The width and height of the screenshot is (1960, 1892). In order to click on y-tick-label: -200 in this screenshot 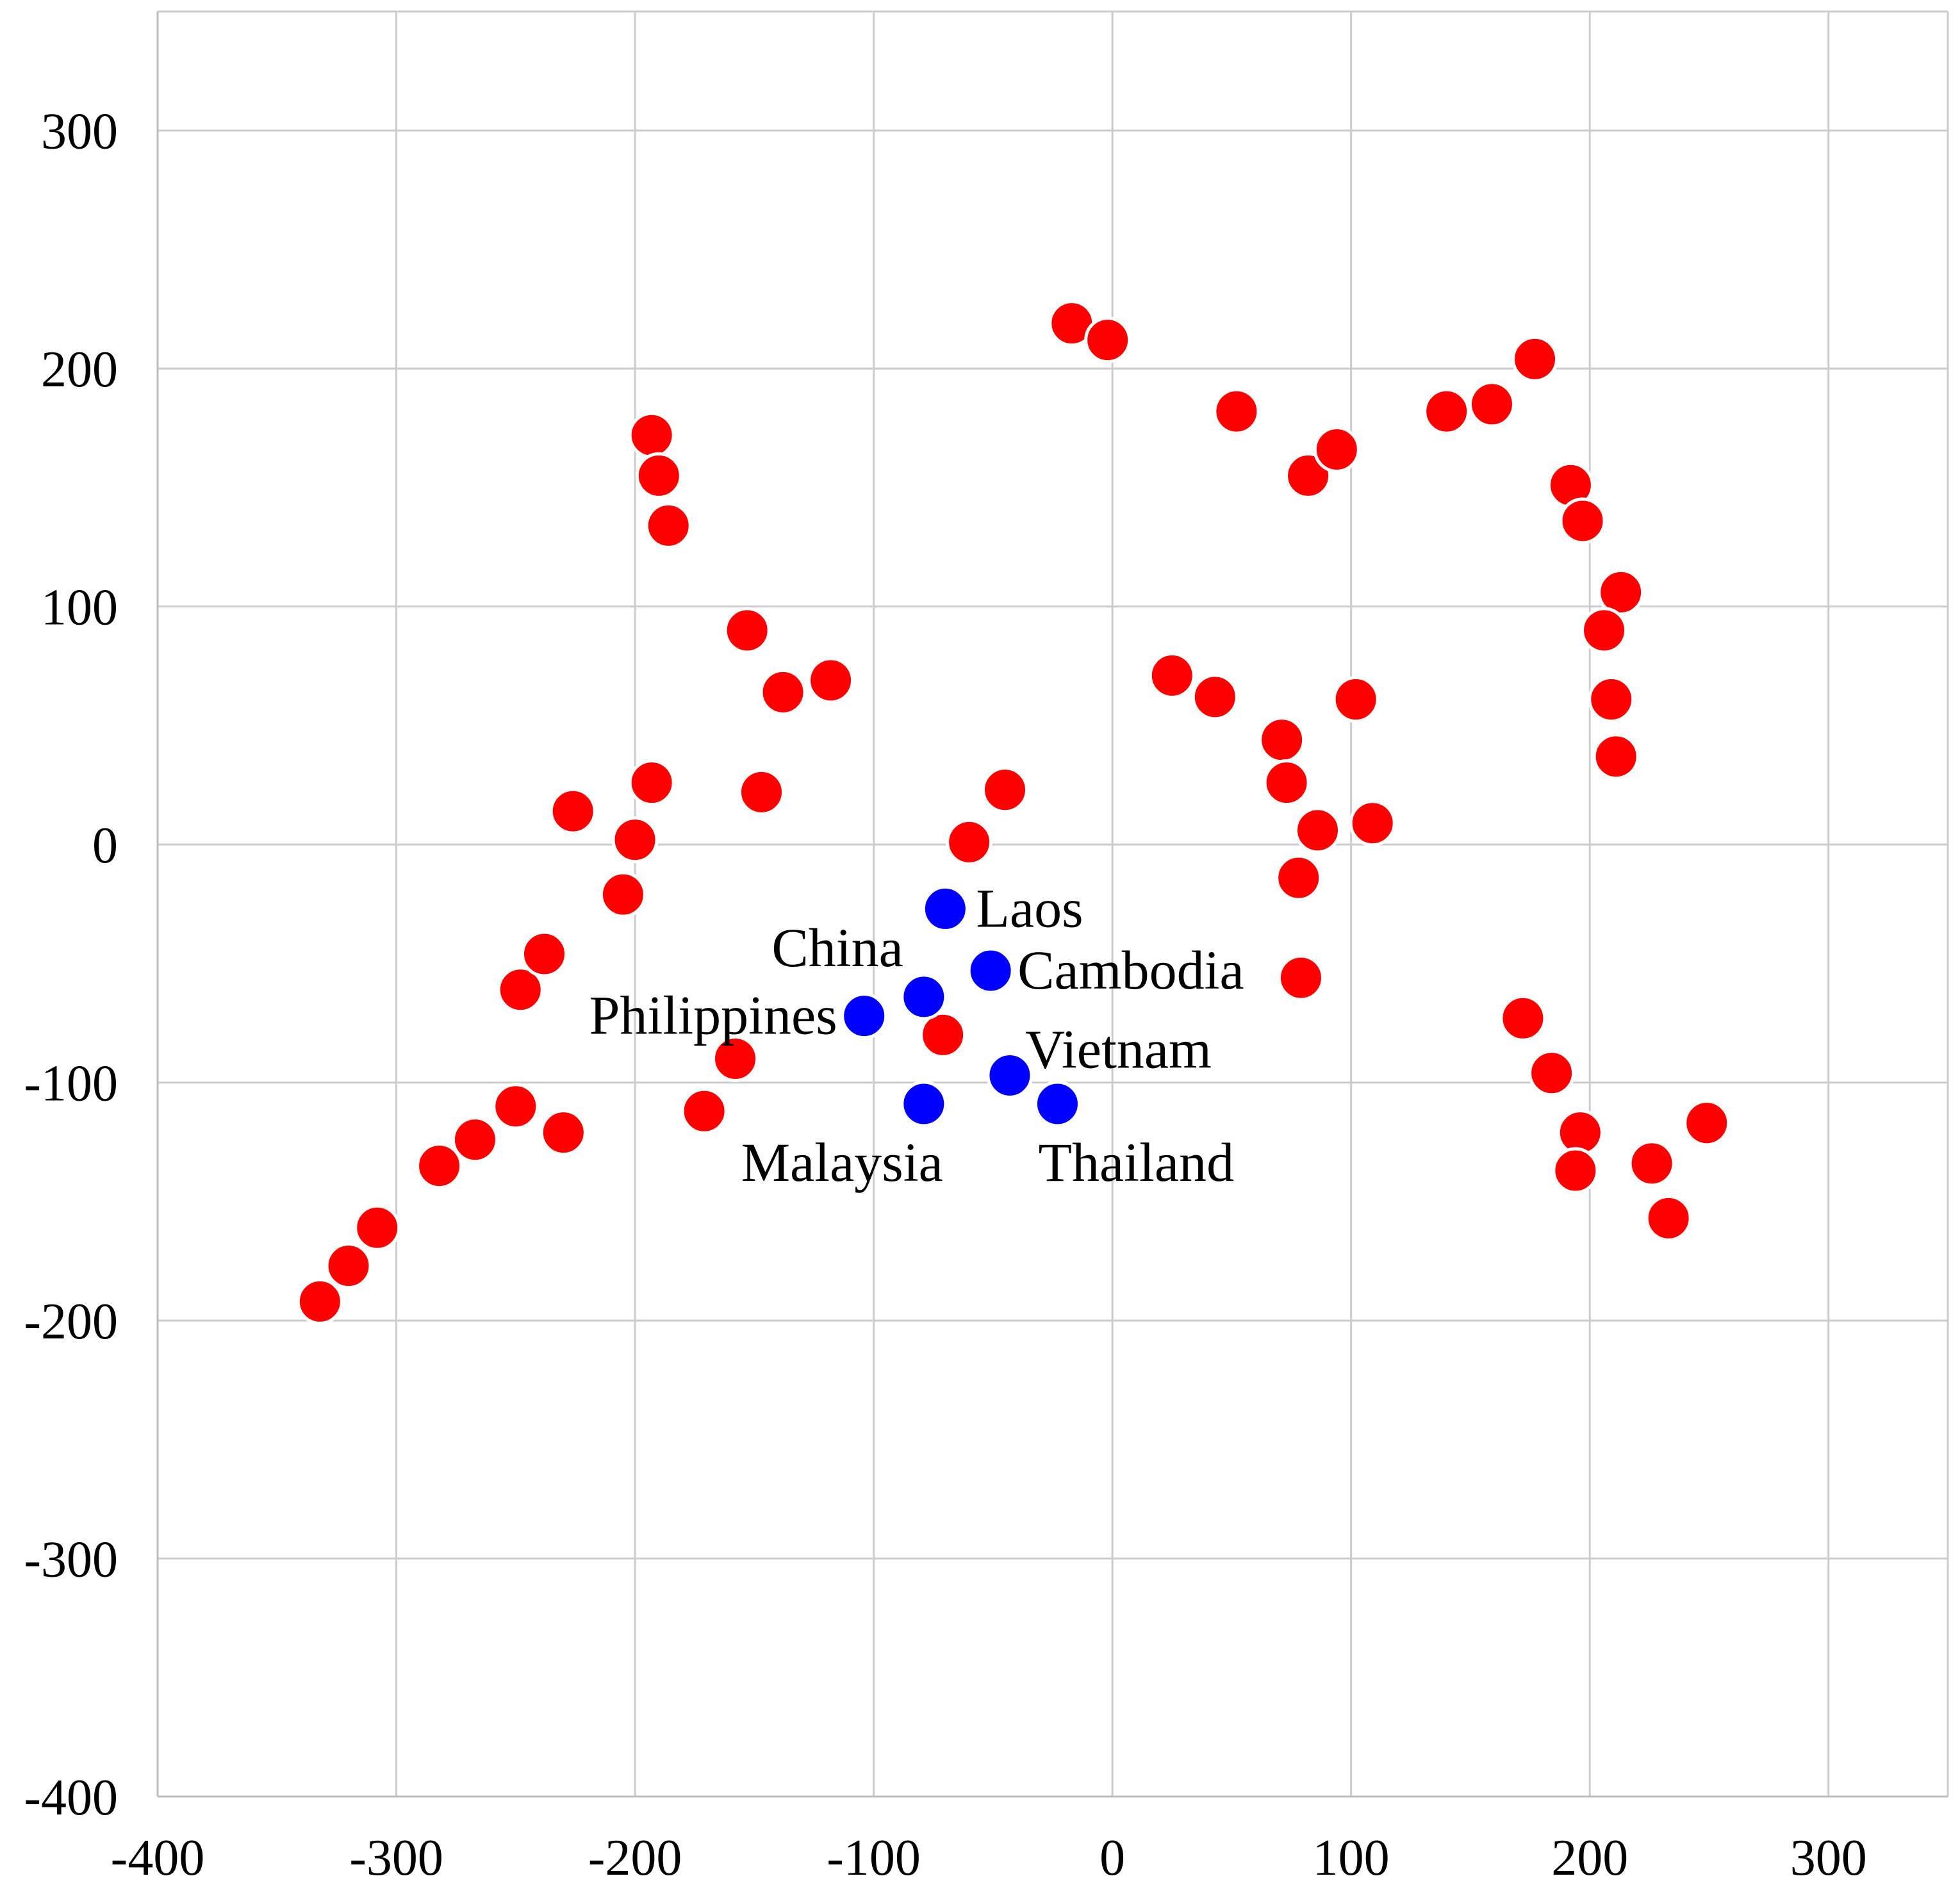, I will do `click(71, 1322)`.